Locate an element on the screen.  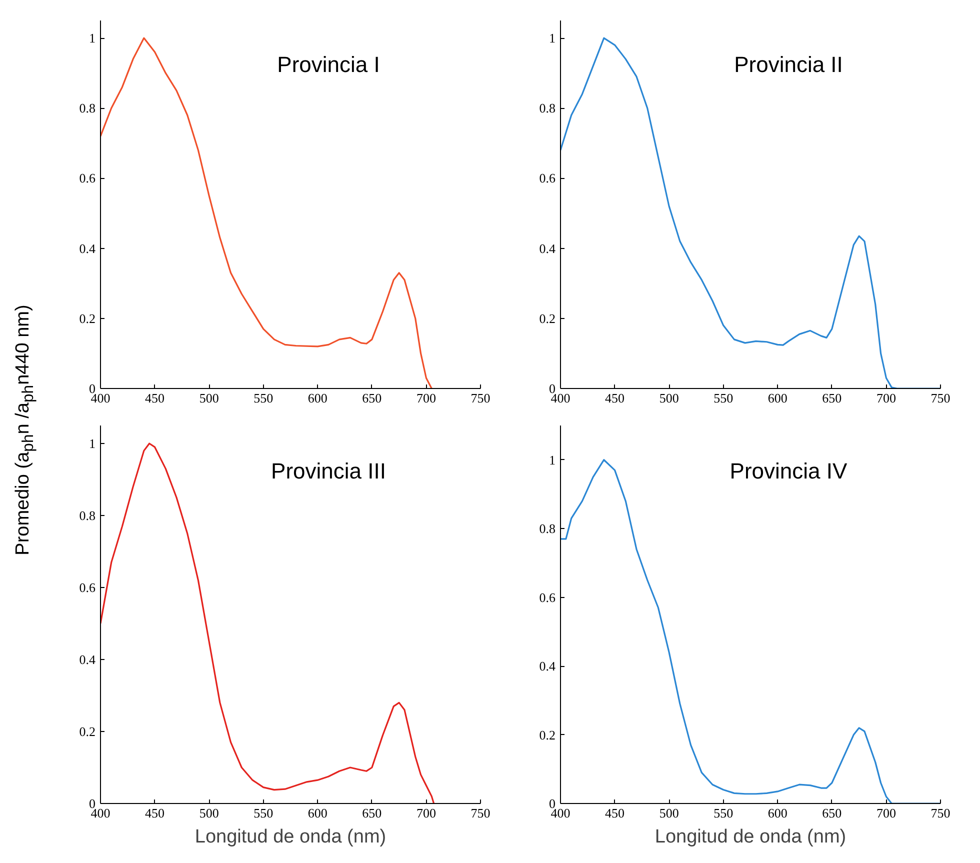
text: Provincia III is located at coordinates (328, 471).